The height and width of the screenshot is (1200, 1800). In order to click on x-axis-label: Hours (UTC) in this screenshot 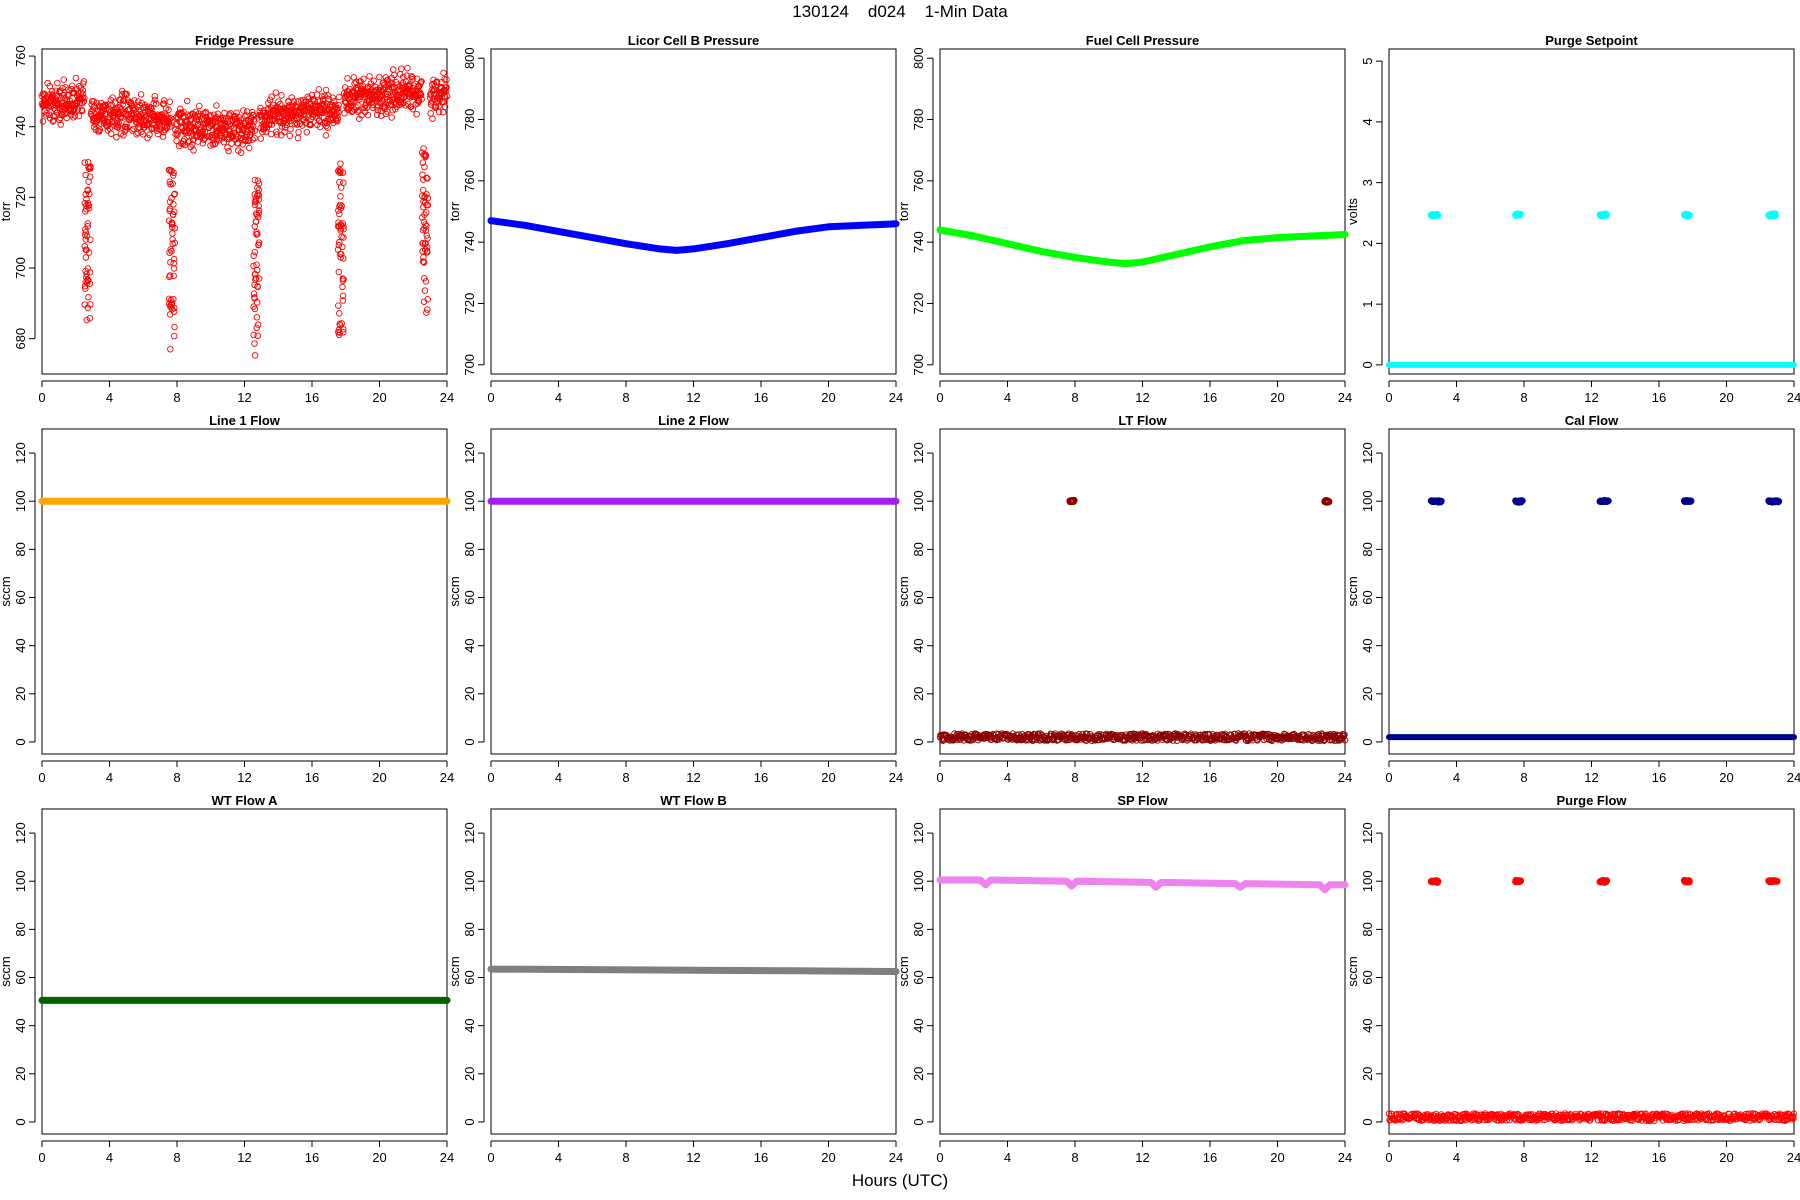, I will do `click(900, 1180)`.